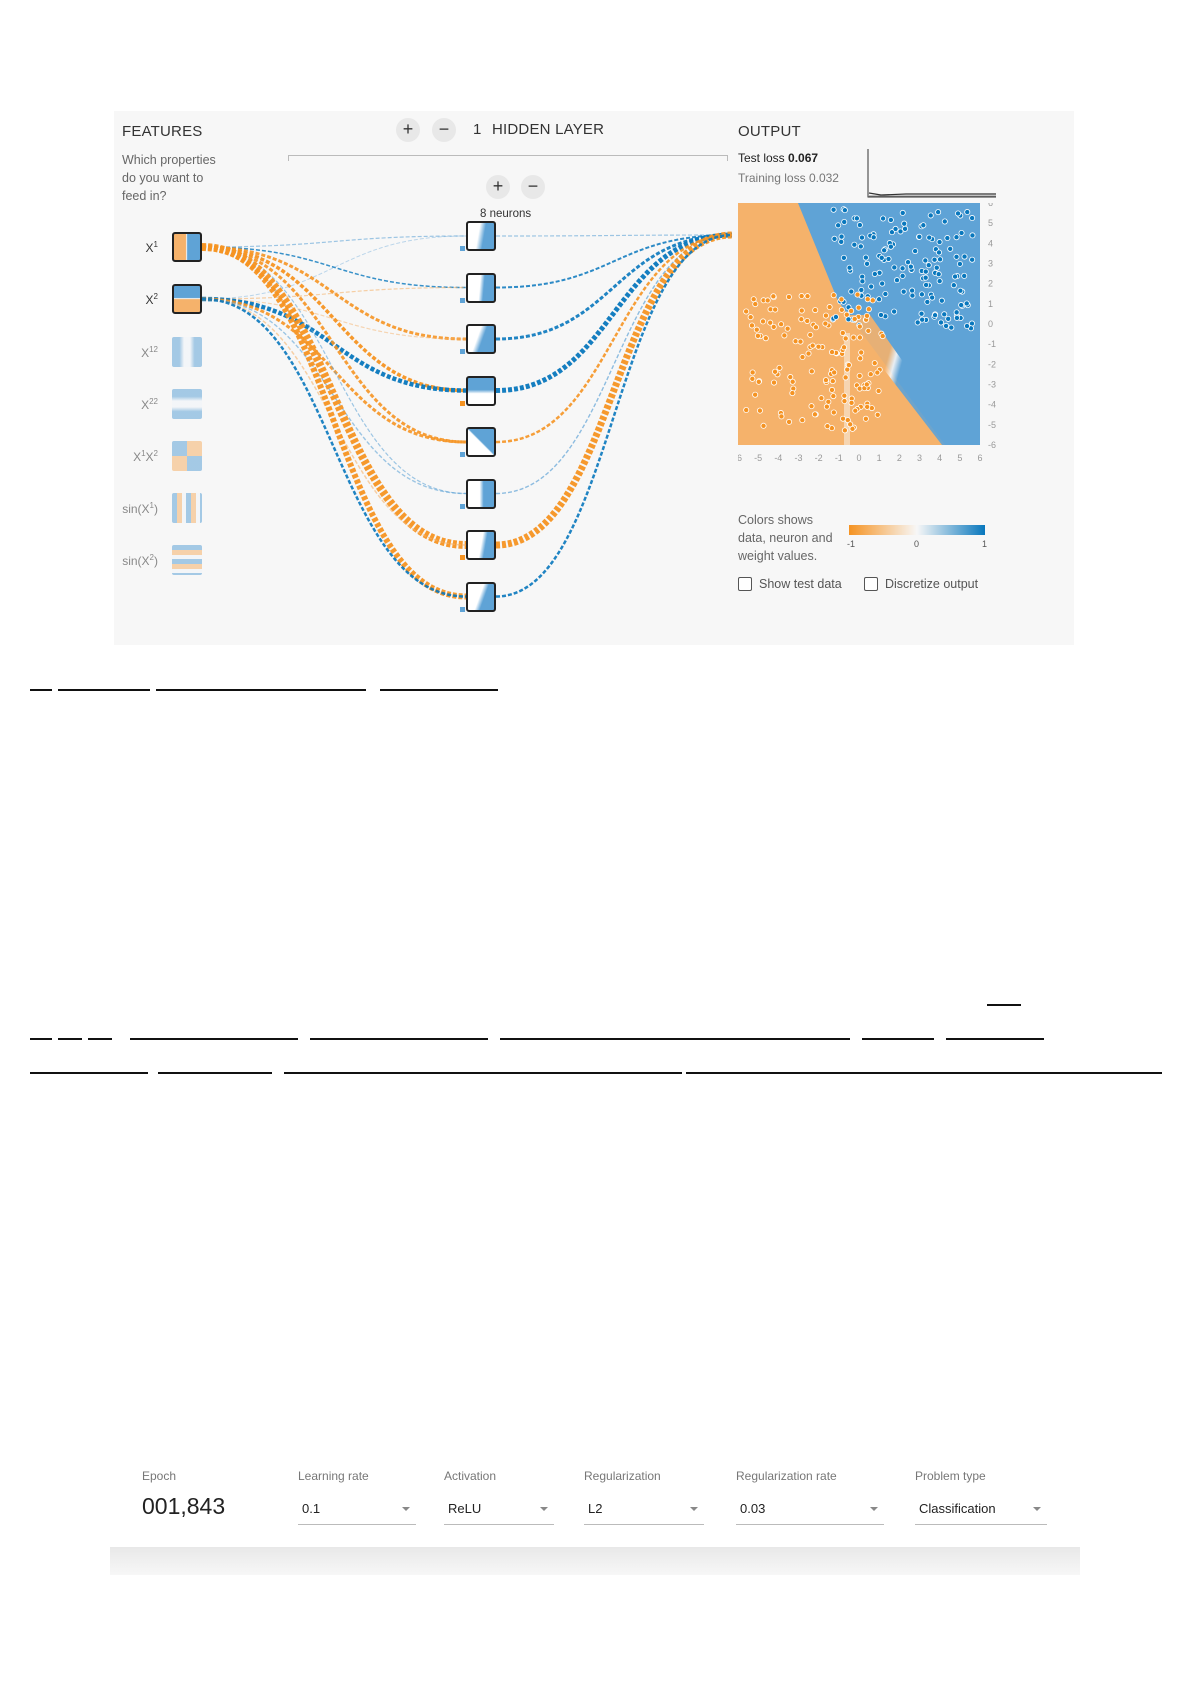 This screenshot has width=1188, height=1682. Describe the element at coordinates (921, 584) in the screenshot. I see `discretize-output-toggle: Discretize output` at that location.